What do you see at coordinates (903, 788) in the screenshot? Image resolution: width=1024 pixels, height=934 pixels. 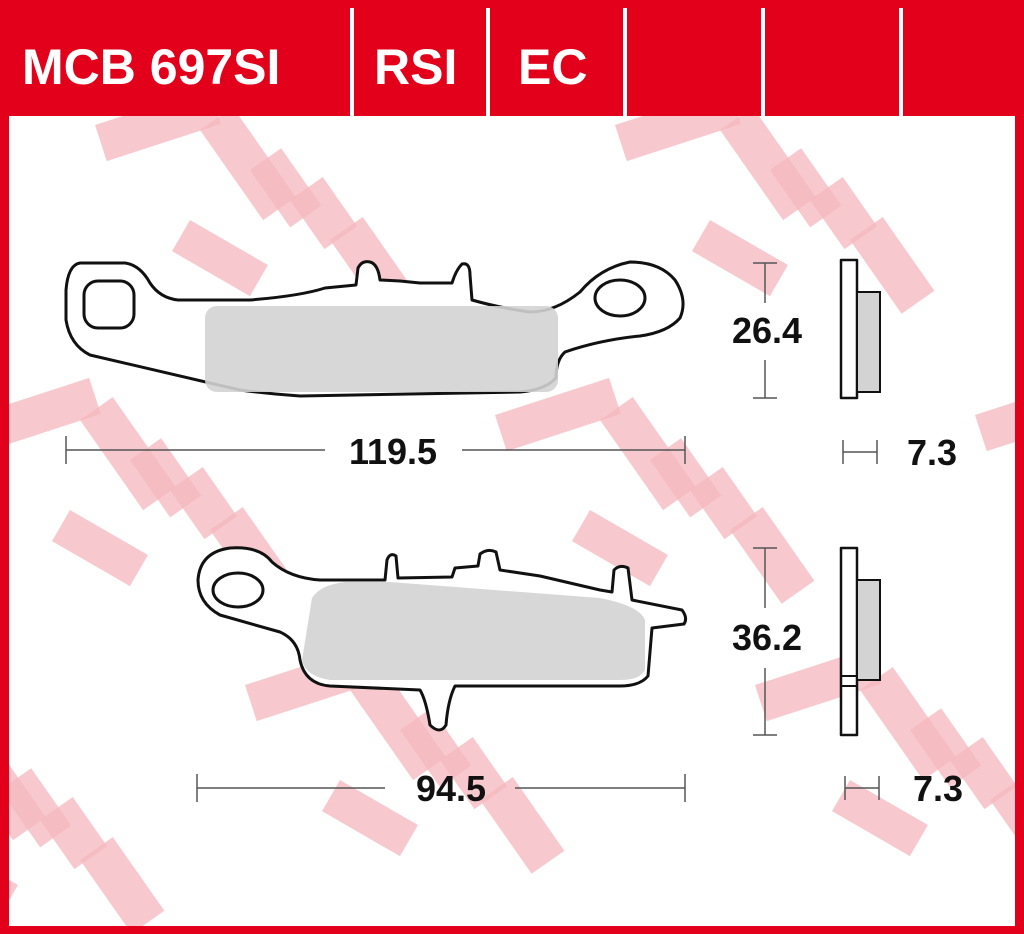 I see `pad-2-thickness-dimension: 7.3` at bounding box center [903, 788].